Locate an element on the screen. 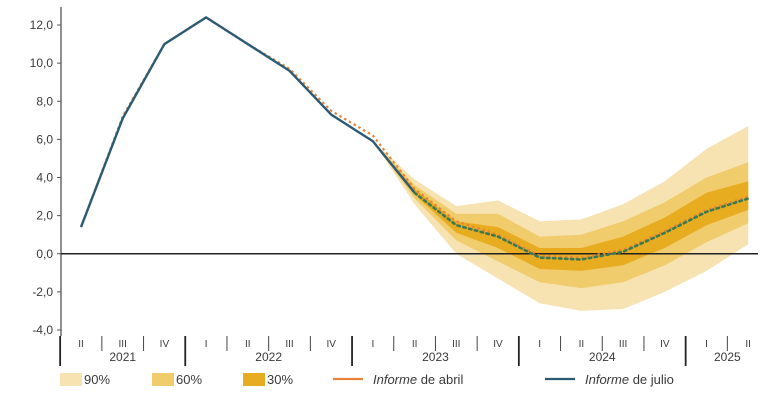 The height and width of the screenshot is (393, 763). x-year-label: 2021 is located at coordinates (122, 357).